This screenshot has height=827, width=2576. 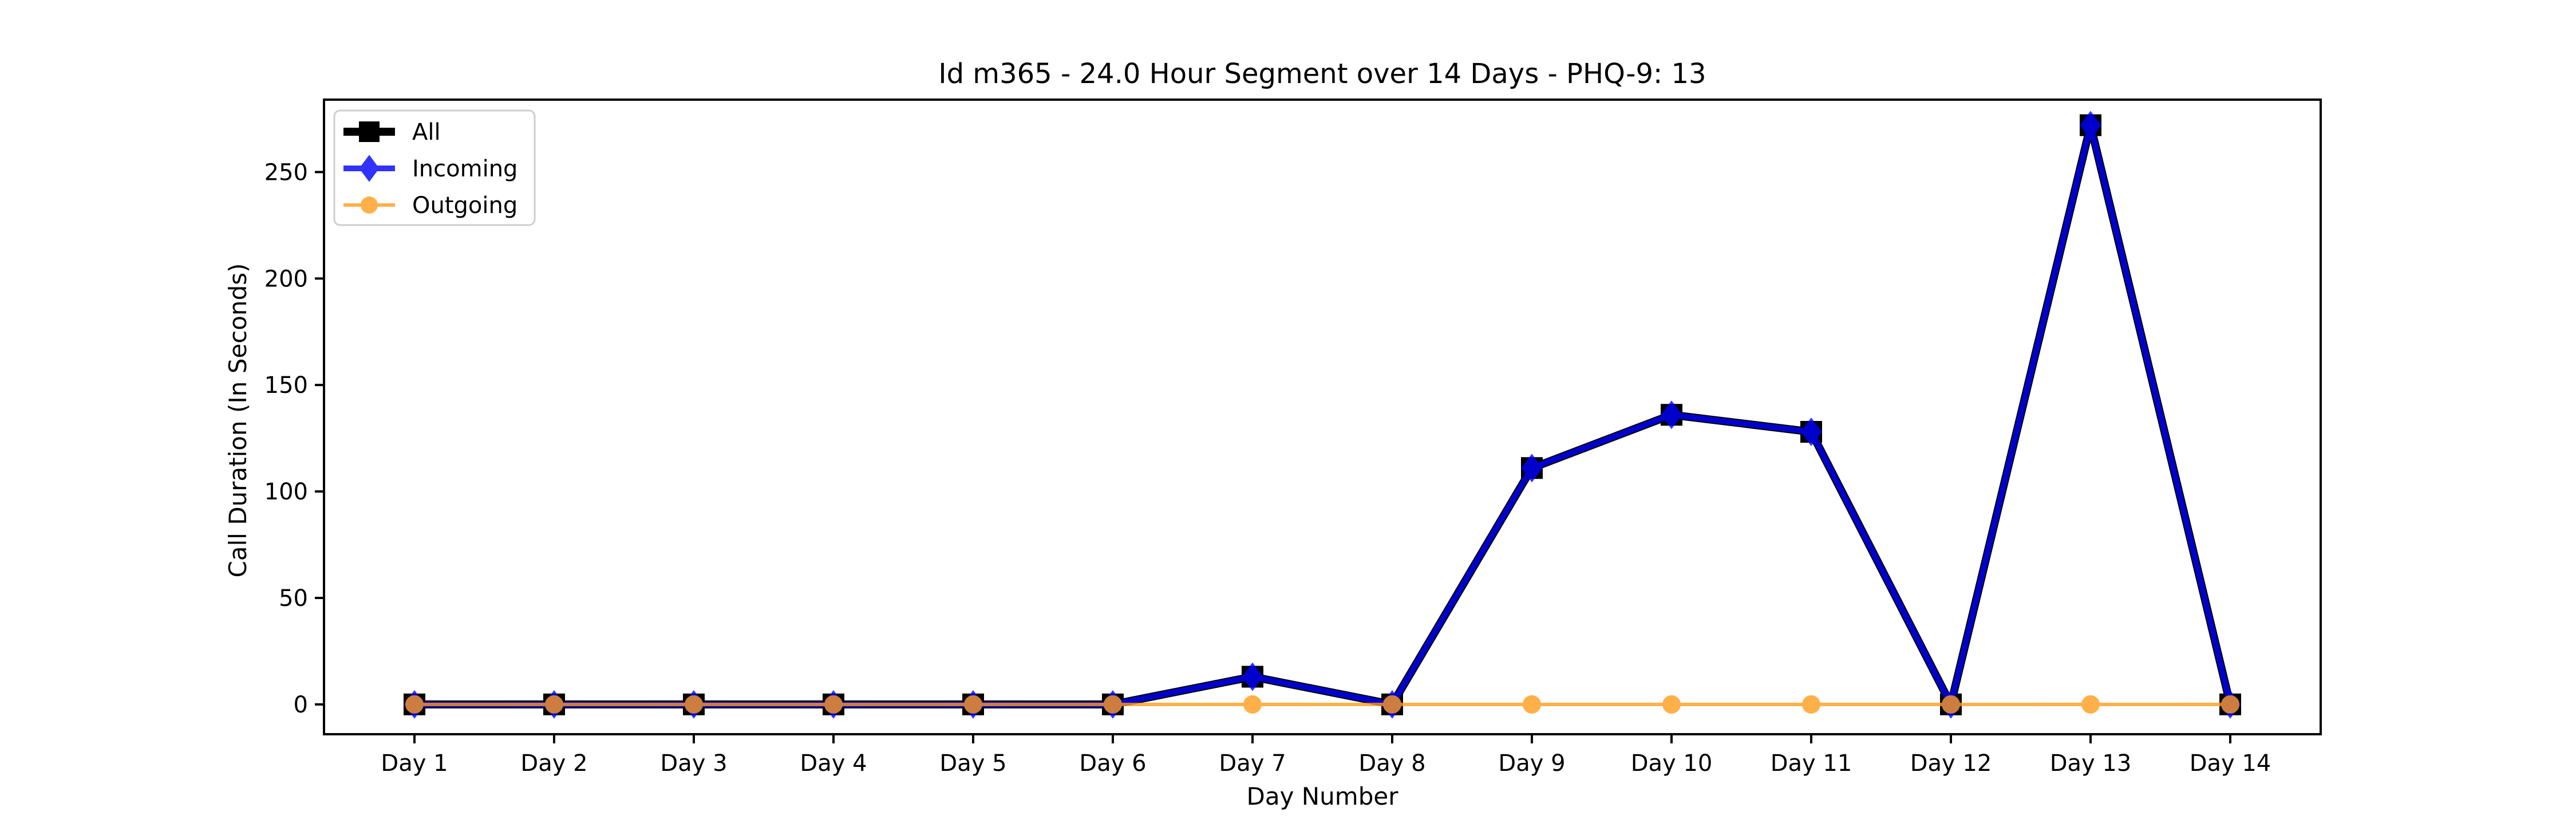 I want to click on x-tick-label-14: Day 14, so click(x=2230, y=764).